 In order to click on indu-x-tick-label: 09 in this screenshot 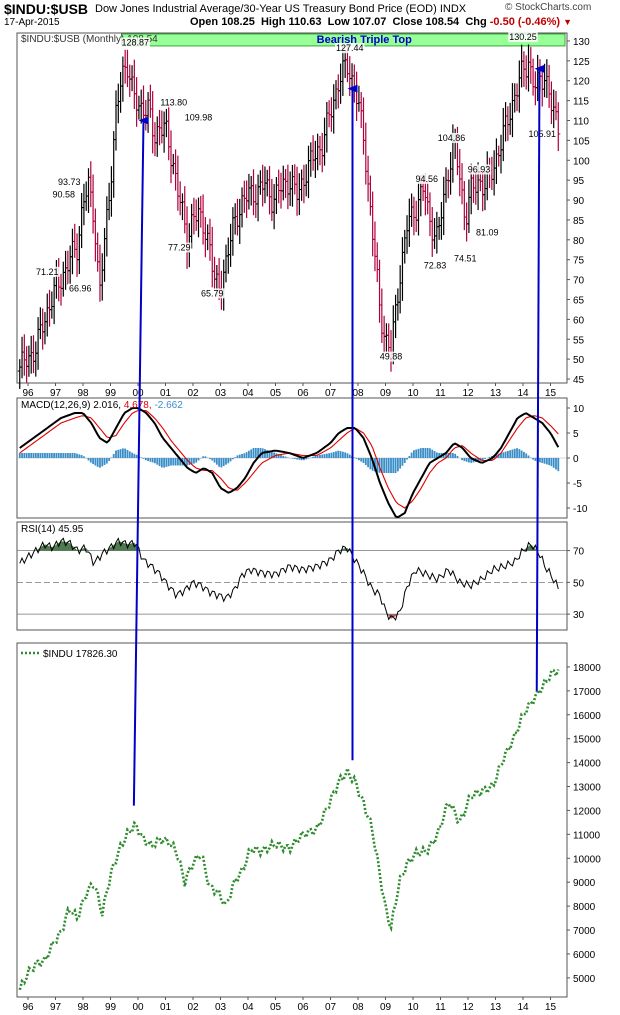, I will do `click(386, 1007)`.